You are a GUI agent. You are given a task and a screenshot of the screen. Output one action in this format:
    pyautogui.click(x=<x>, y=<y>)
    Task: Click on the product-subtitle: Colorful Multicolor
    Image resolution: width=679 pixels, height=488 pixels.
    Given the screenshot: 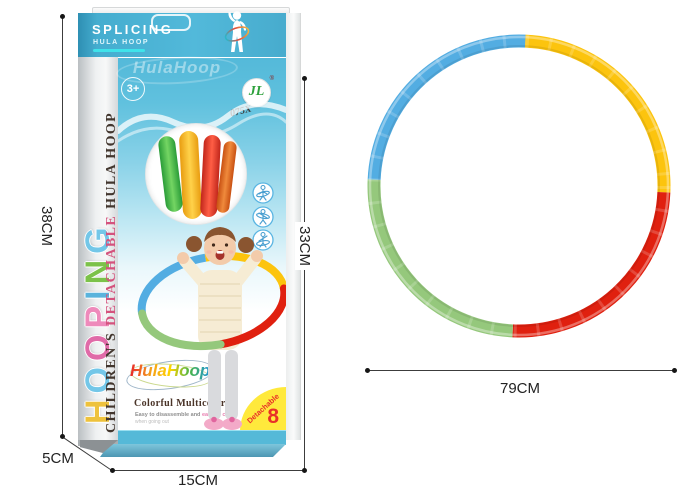 What is the action you would take?
    pyautogui.click(x=180, y=403)
    